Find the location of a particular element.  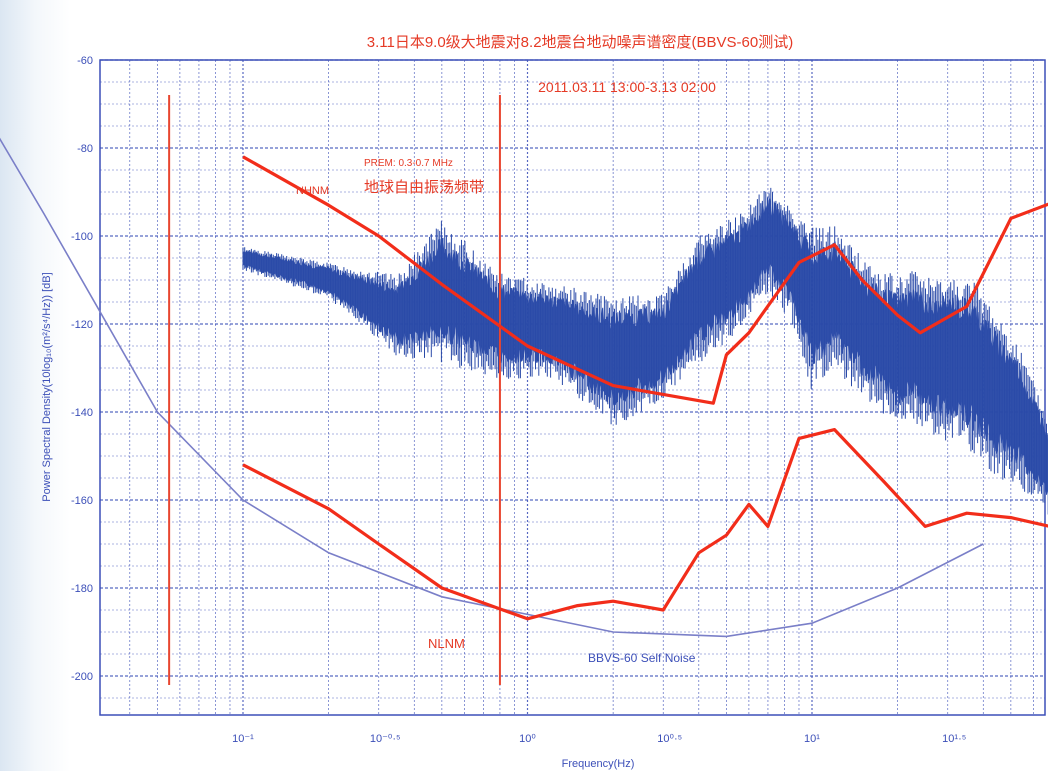

y-tick-label: -60 is located at coordinates (85, 61).